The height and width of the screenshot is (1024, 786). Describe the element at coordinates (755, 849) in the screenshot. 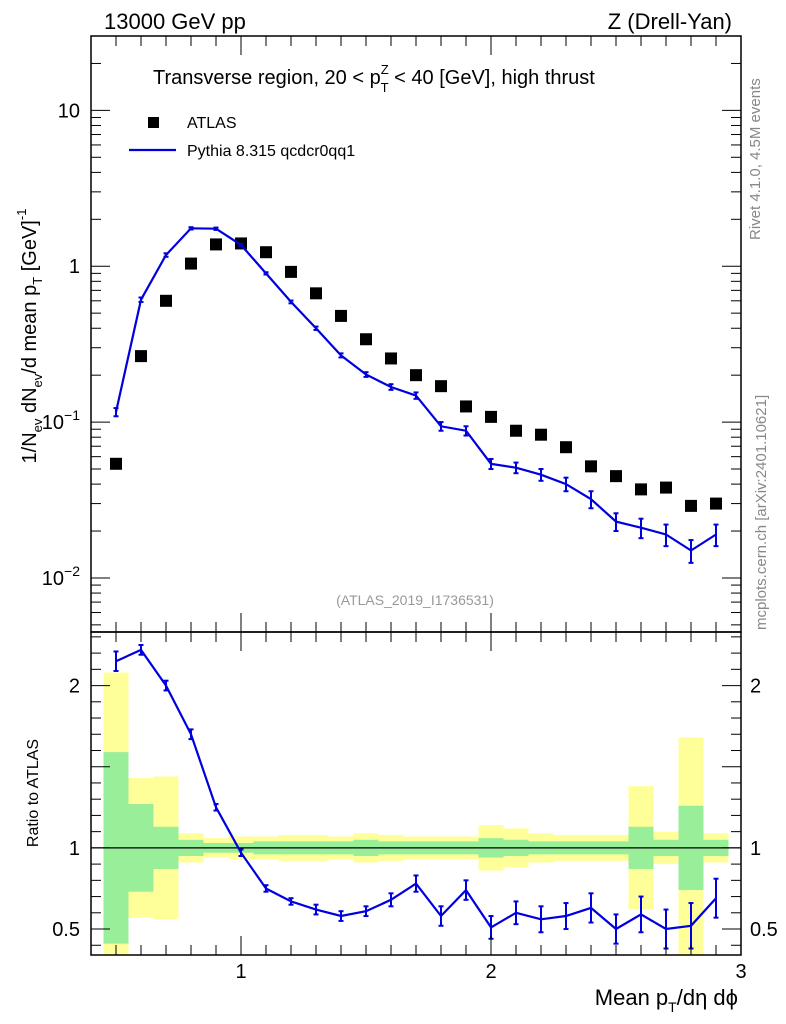

I see `ratio-y-tick-label-right: 1` at that location.